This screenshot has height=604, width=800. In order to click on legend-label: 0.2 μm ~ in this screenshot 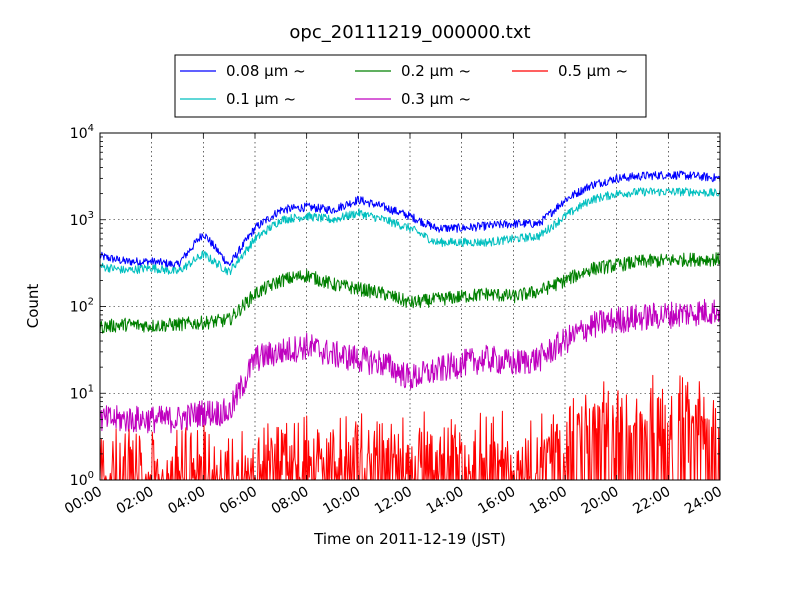, I will do `click(436, 71)`.